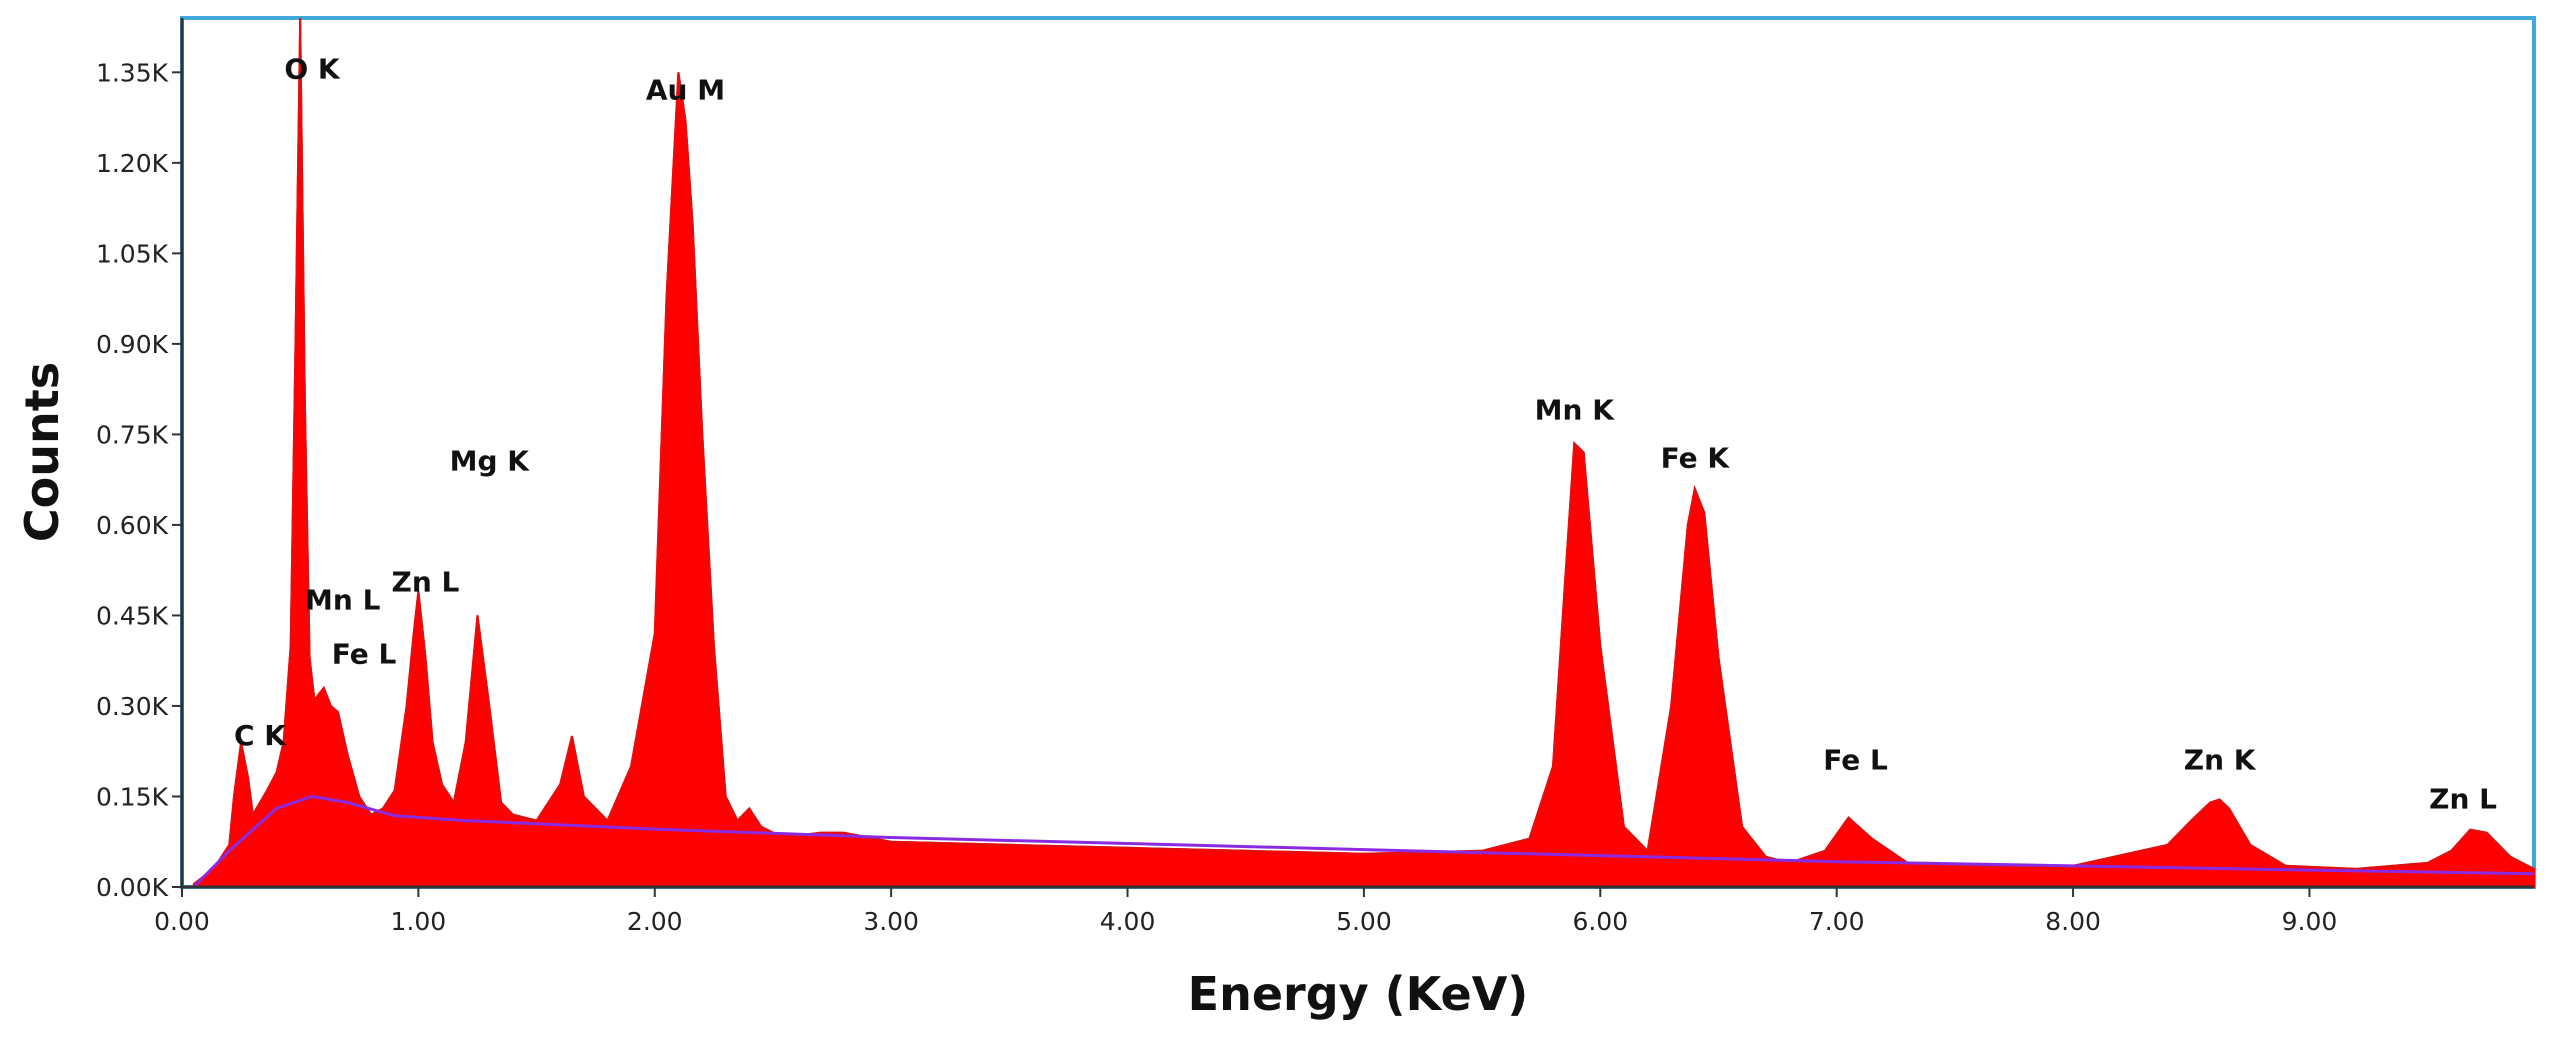  What do you see at coordinates (132, 253) in the screenshot?
I see `y-tick-label: 1.05K` at bounding box center [132, 253].